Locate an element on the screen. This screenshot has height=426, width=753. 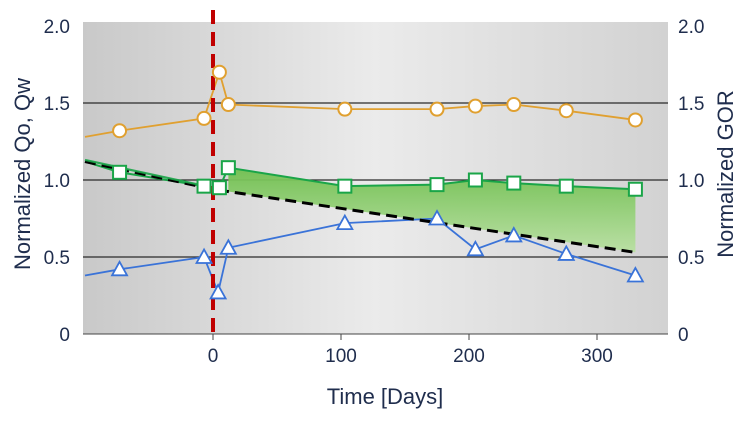
y-tick-label-left-1: 1.0 is located at coordinates (57, 181).